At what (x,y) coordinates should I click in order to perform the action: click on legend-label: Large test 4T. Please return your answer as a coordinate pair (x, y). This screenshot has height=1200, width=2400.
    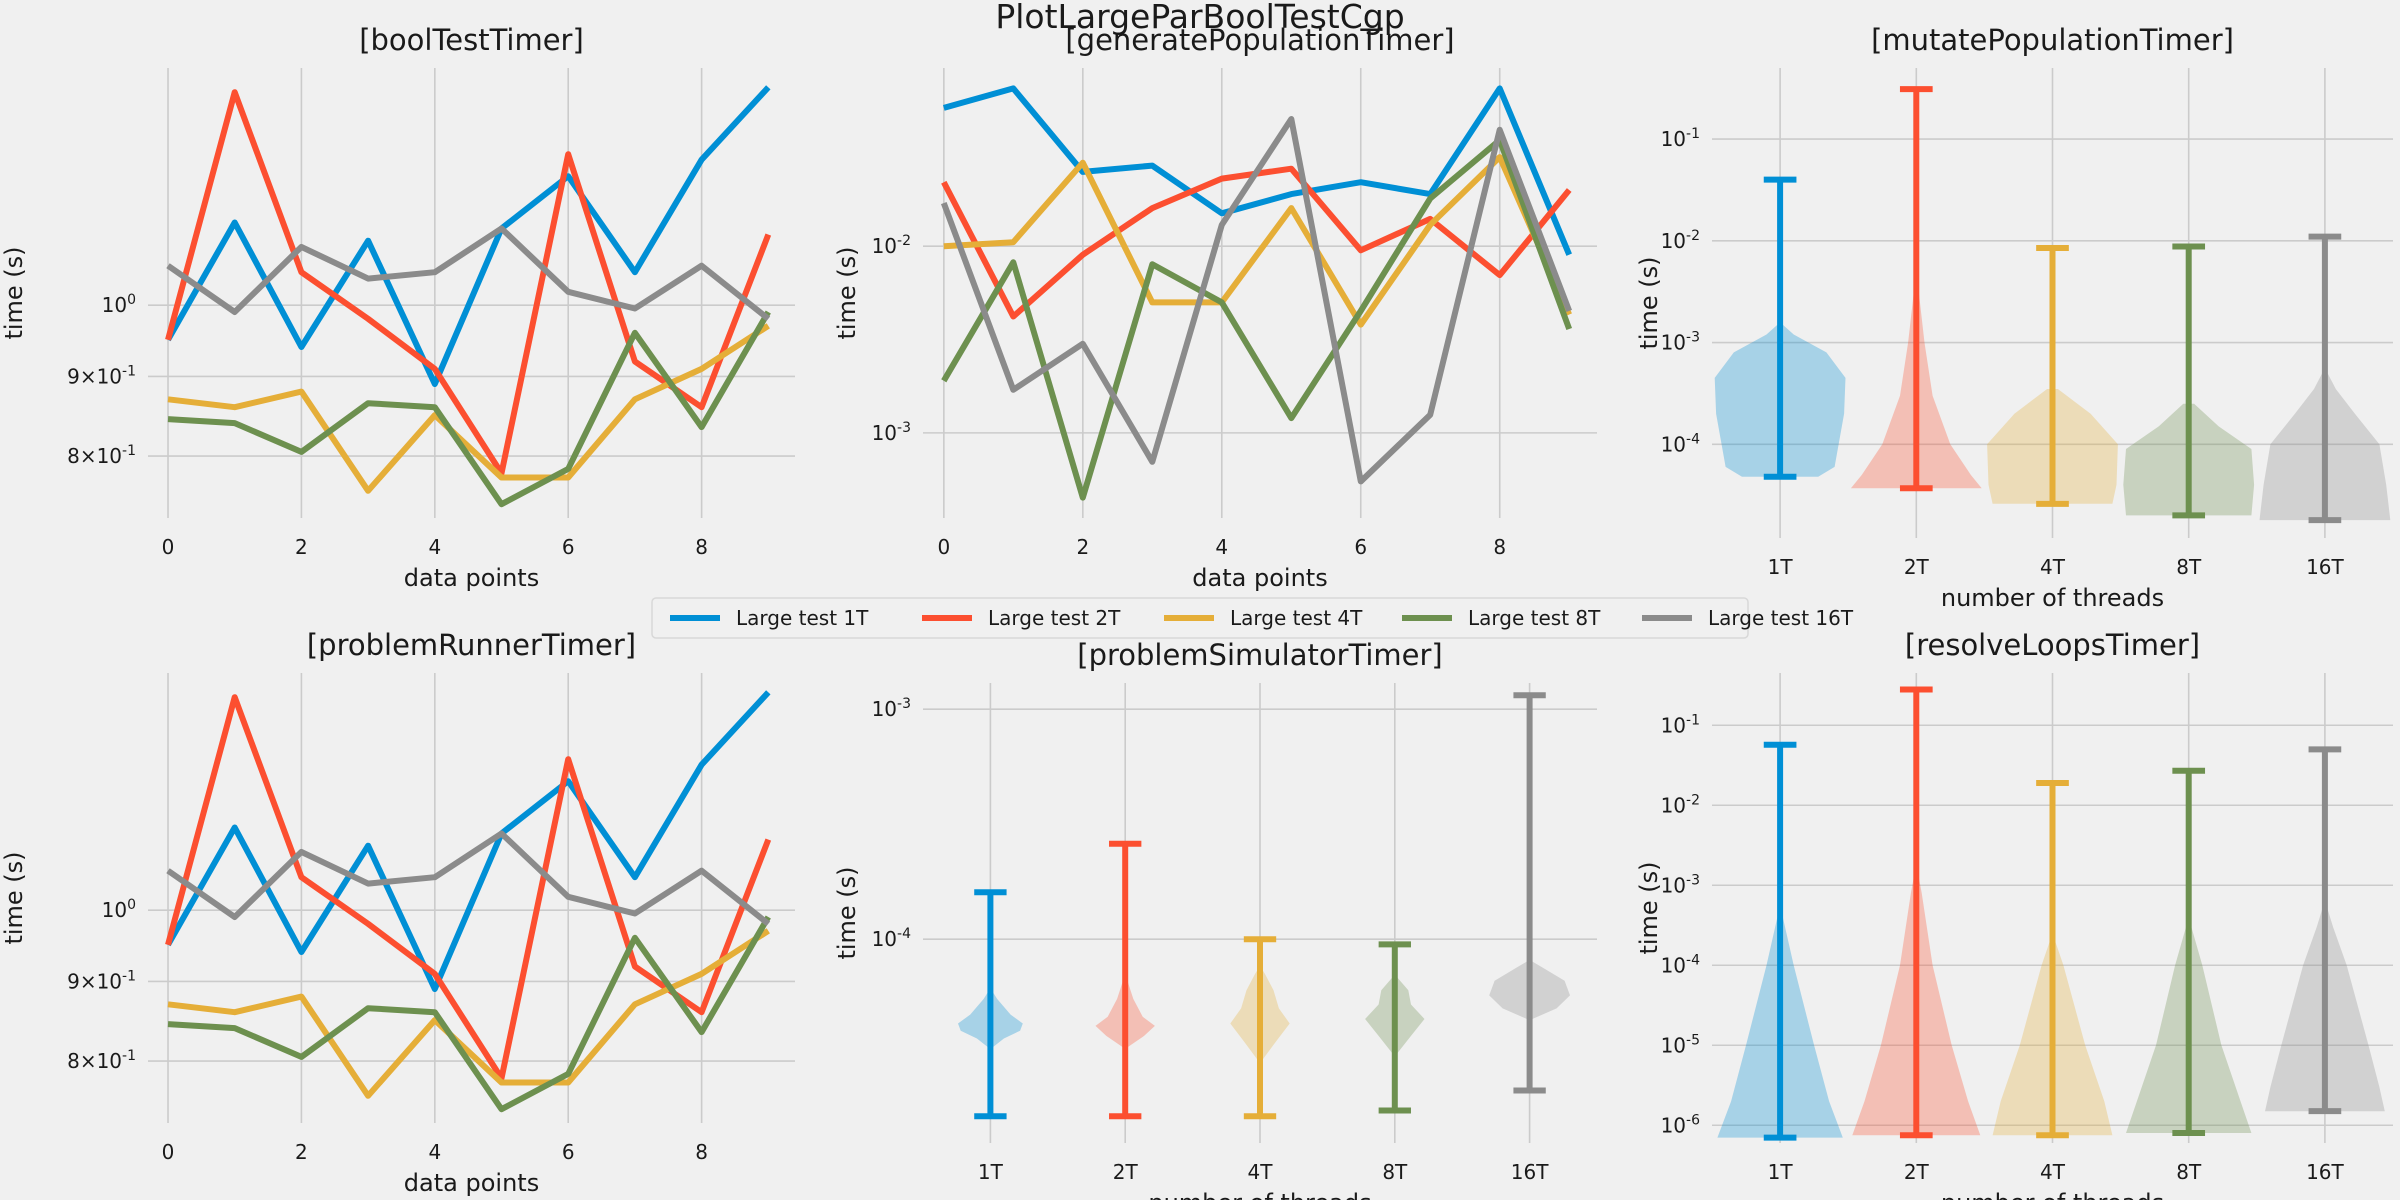
    Looking at the image, I should click on (1296, 618).